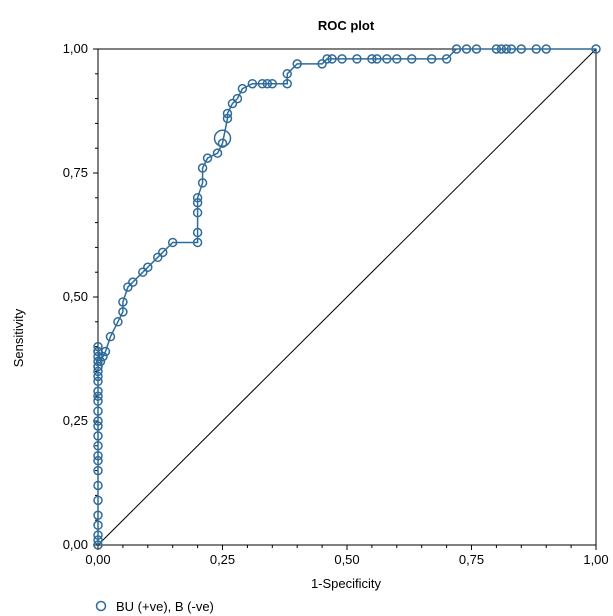 This screenshot has width=613, height=616. I want to click on legend: BU (+ve), B (-ve), so click(154, 606).